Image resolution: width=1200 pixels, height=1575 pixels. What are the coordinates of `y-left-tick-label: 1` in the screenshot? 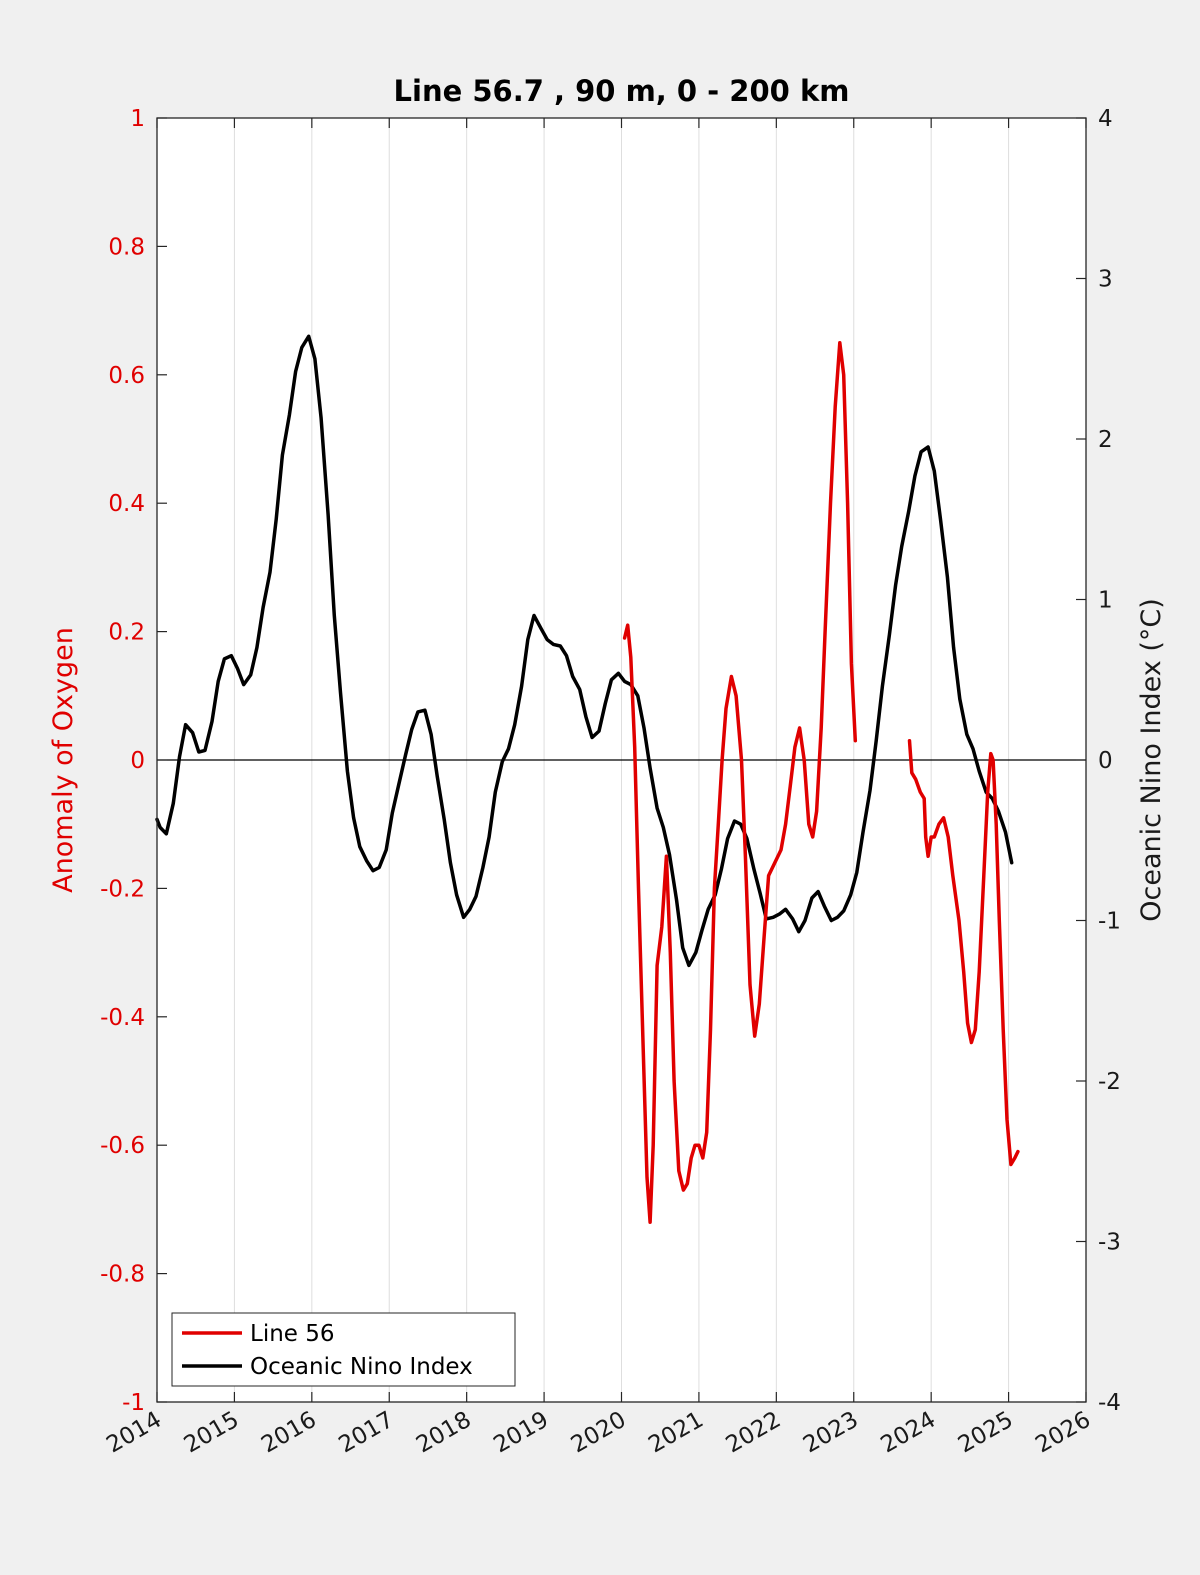 It's located at (137, 119).